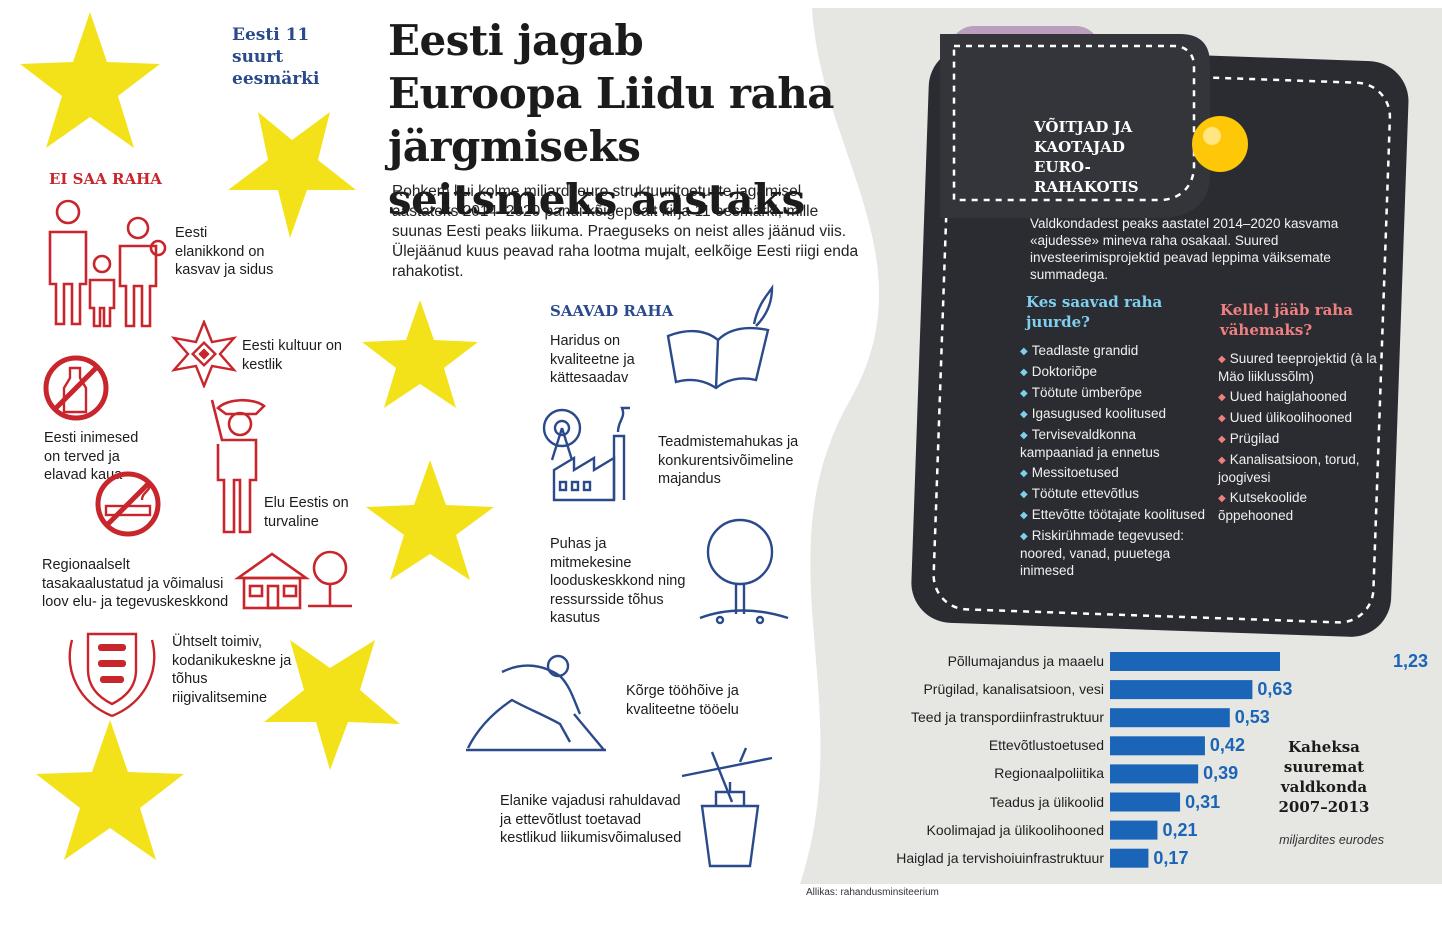 The height and width of the screenshot is (934, 1442). I want to click on transport-icon, so click(727, 807).